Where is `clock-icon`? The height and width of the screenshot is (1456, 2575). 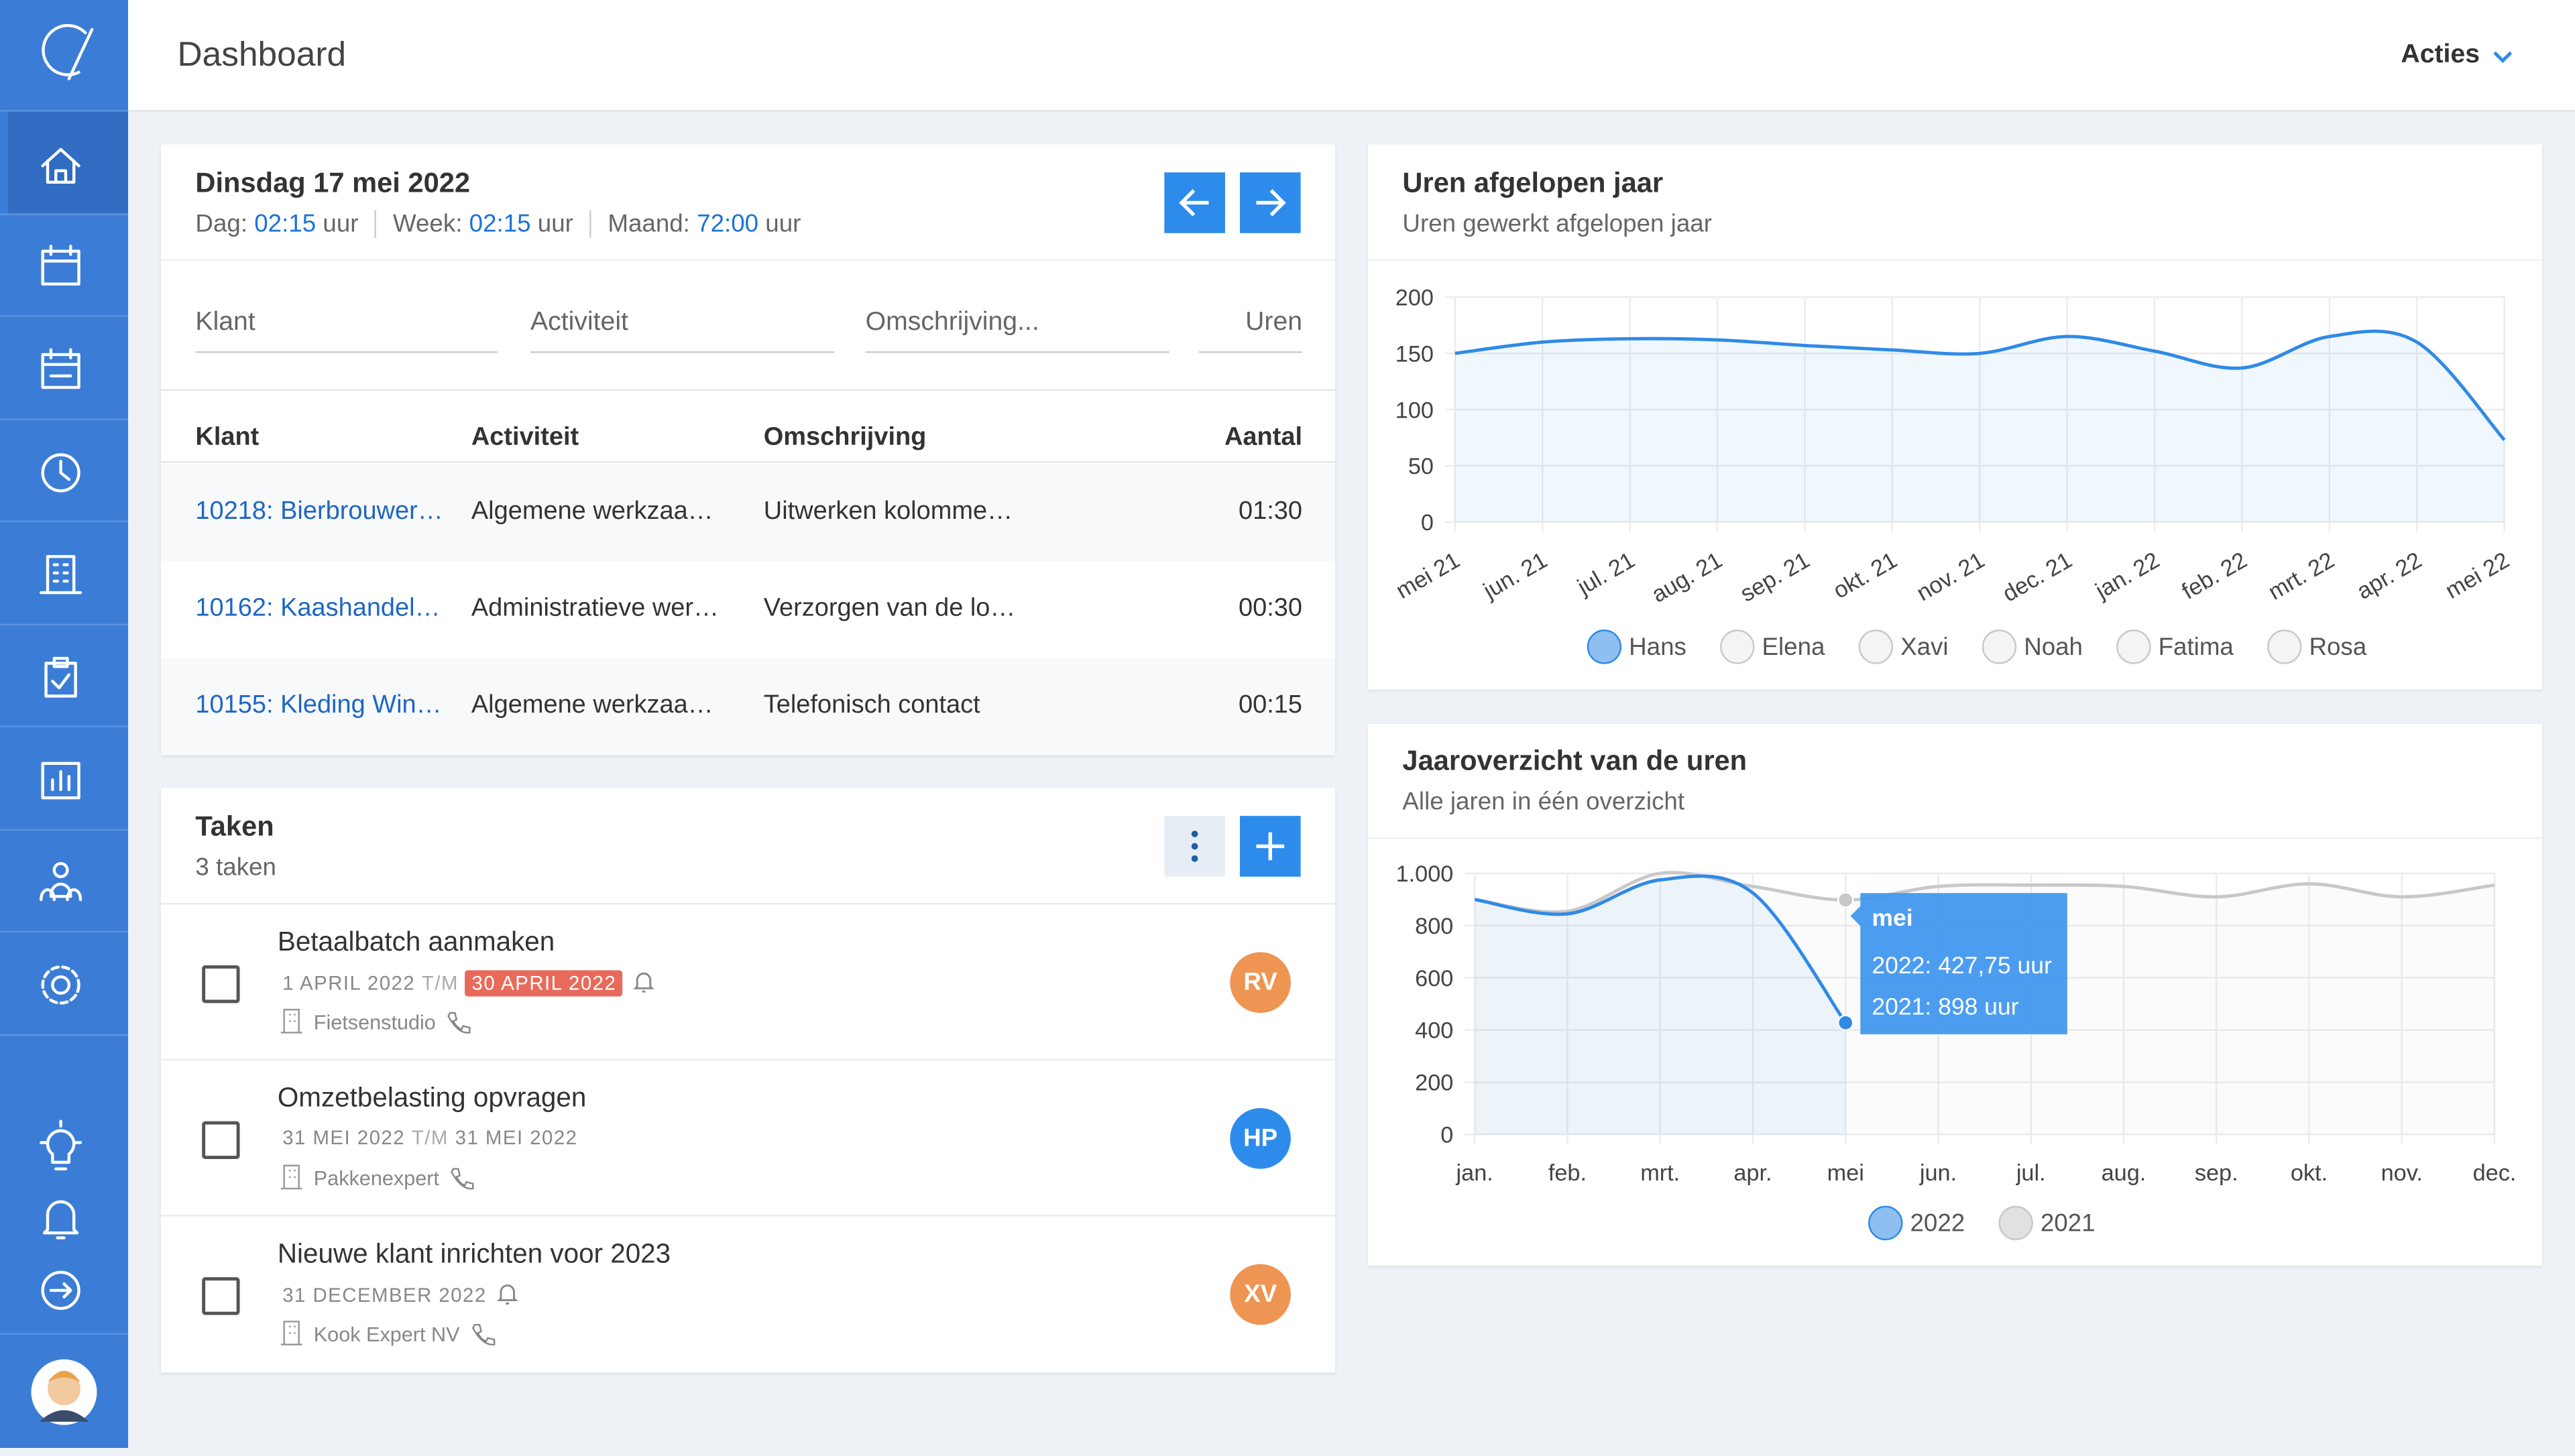 clock-icon is located at coordinates (60, 473).